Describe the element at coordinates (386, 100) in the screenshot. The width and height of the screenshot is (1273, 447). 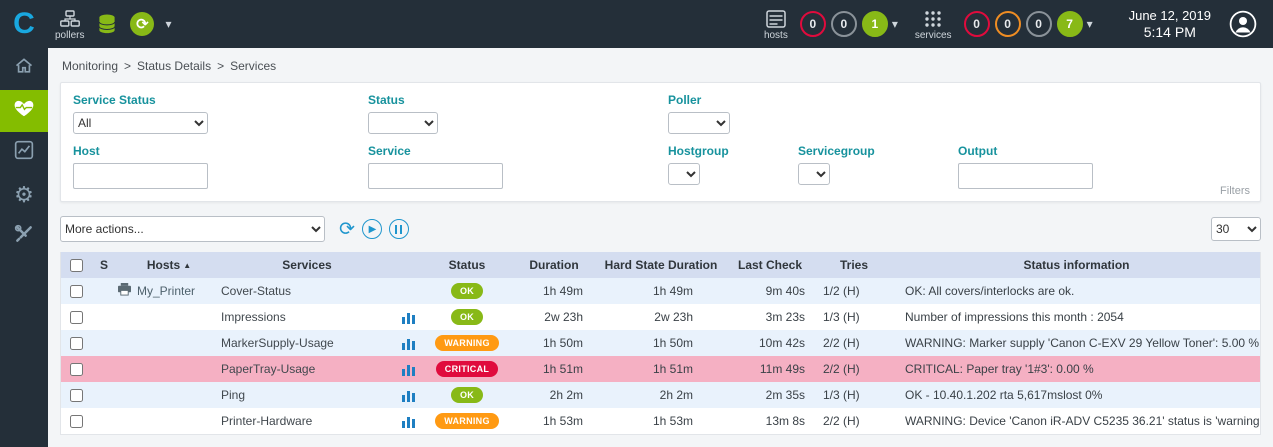
I see `status-label: Status` at that location.